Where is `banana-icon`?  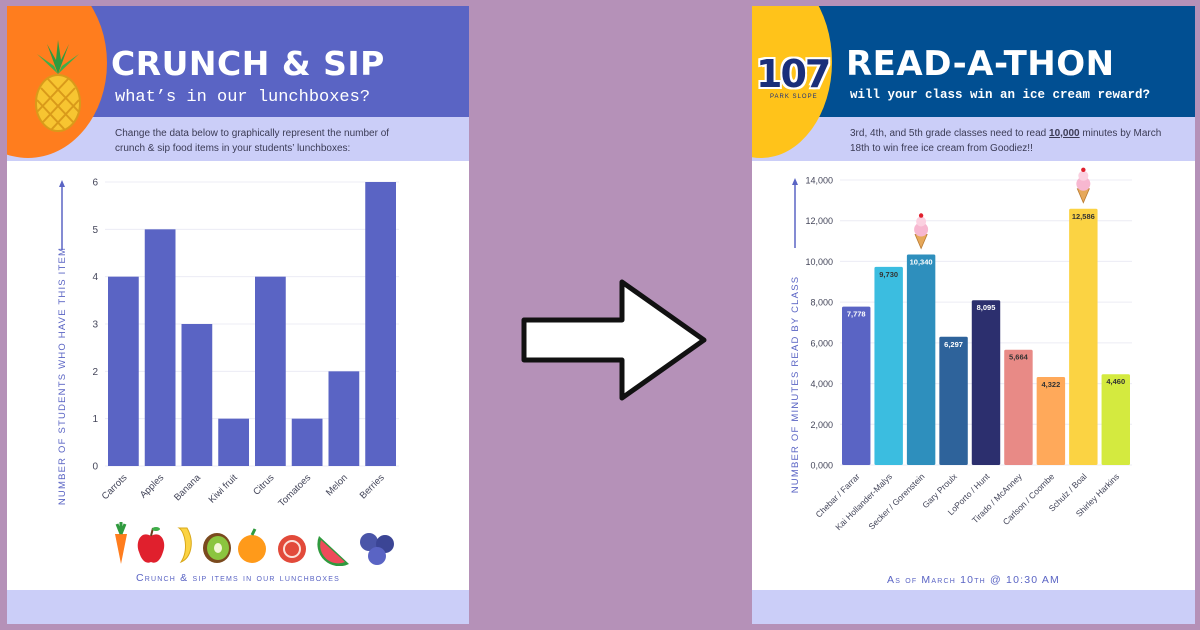 banana-icon is located at coordinates (184, 545).